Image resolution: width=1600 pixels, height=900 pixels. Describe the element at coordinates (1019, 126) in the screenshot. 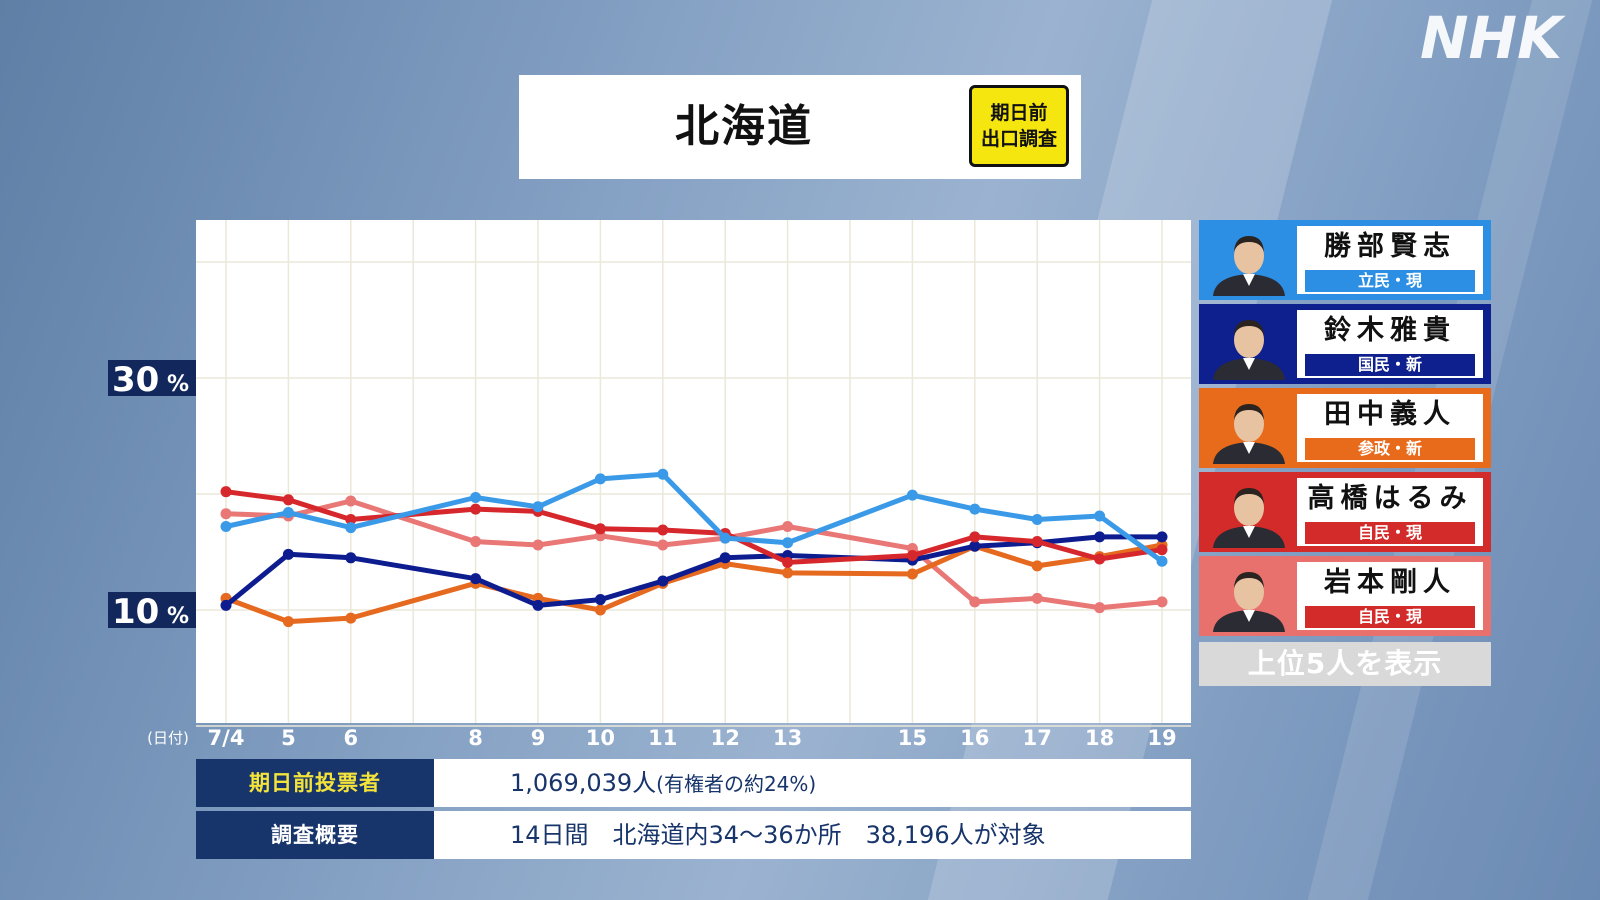

I see `exit-poll-badge: 期日前 出口調査` at that location.